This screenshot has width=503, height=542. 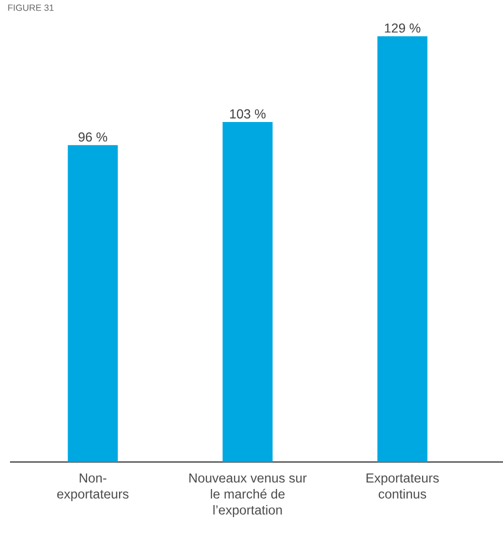 What do you see at coordinates (248, 113) in the screenshot?
I see `data-label: 103 %` at bounding box center [248, 113].